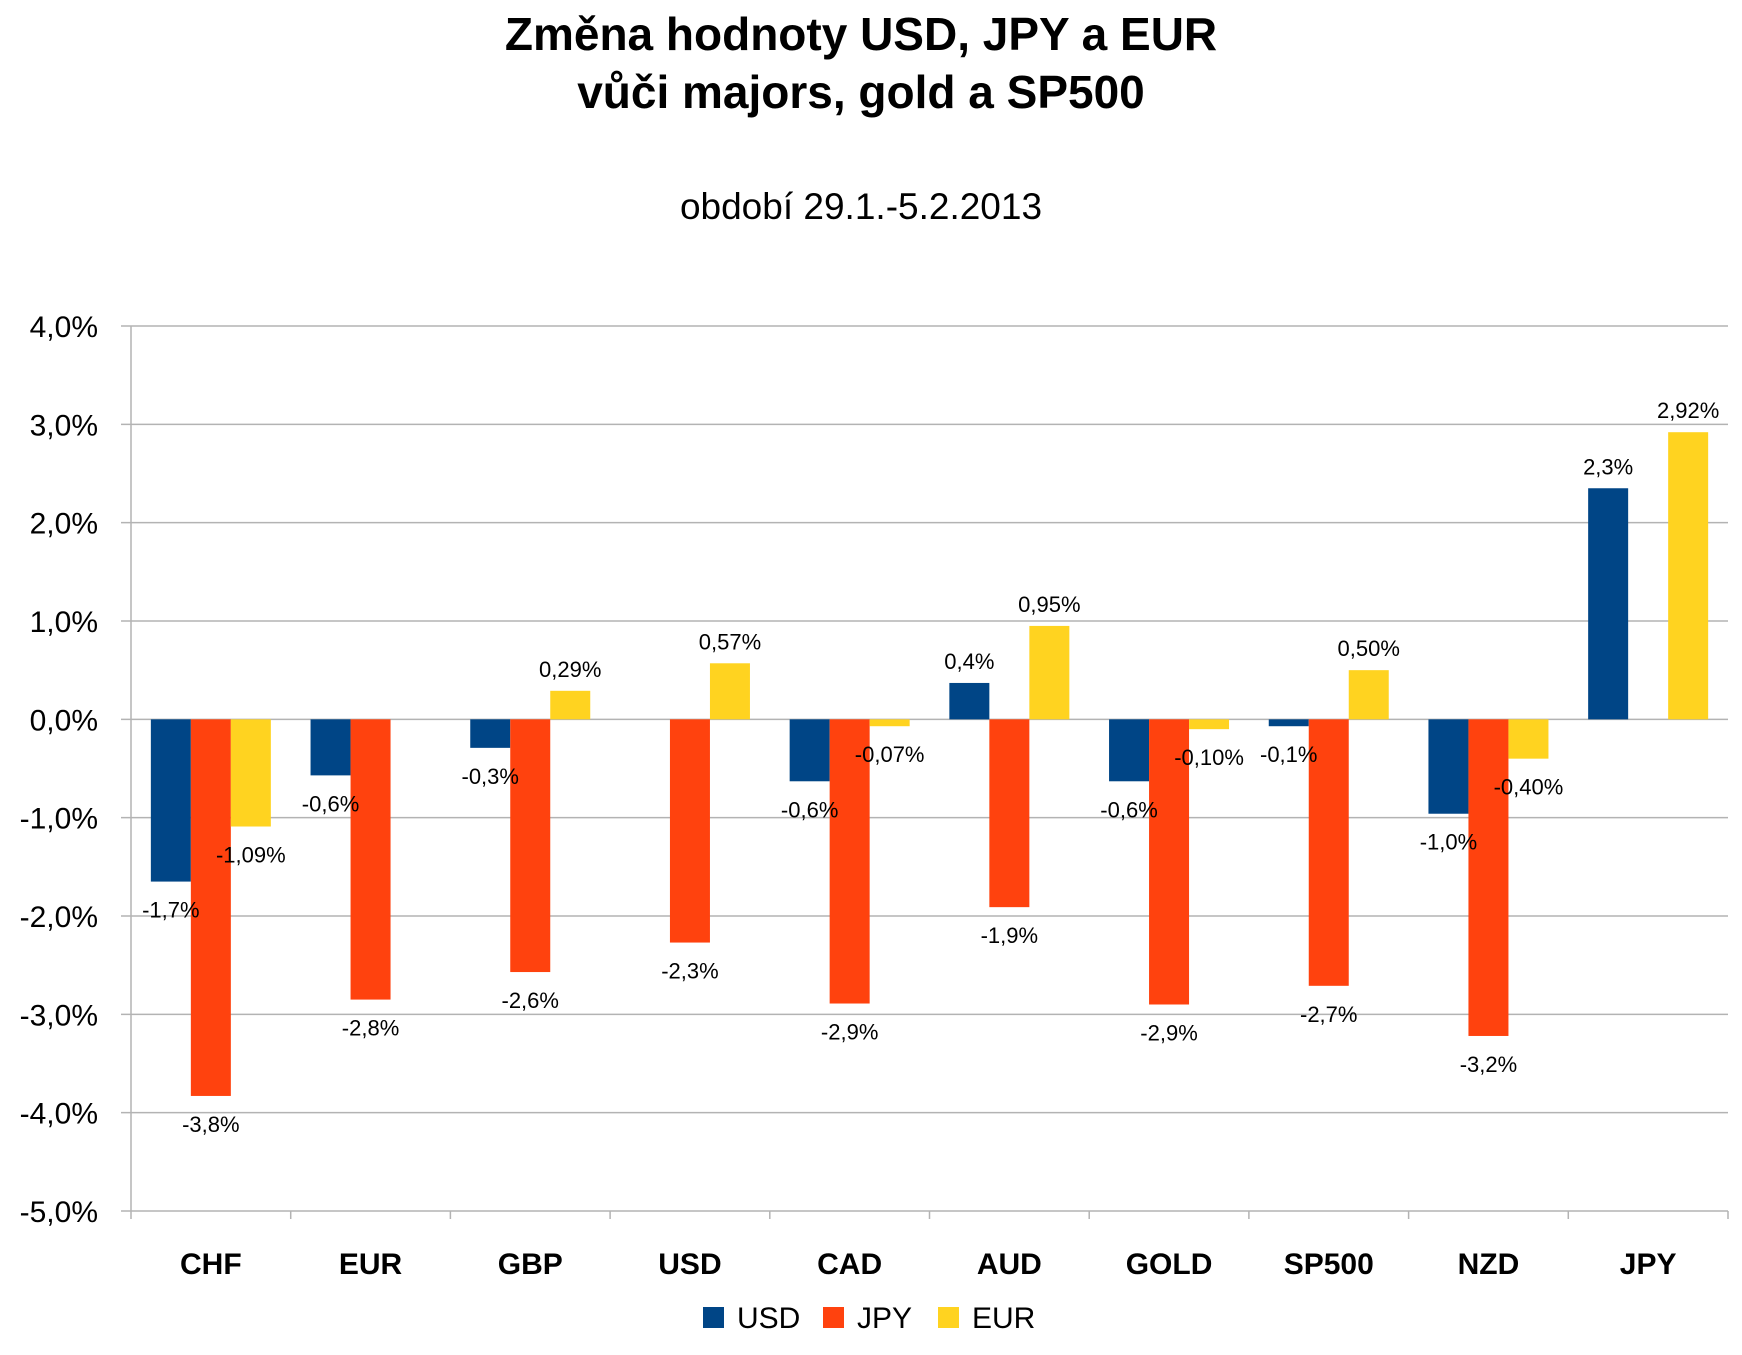 The width and height of the screenshot is (1742, 1355). Describe the element at coordinates (1448, 842) in the screenshot. I see `data-label: -1,0%` at that location.